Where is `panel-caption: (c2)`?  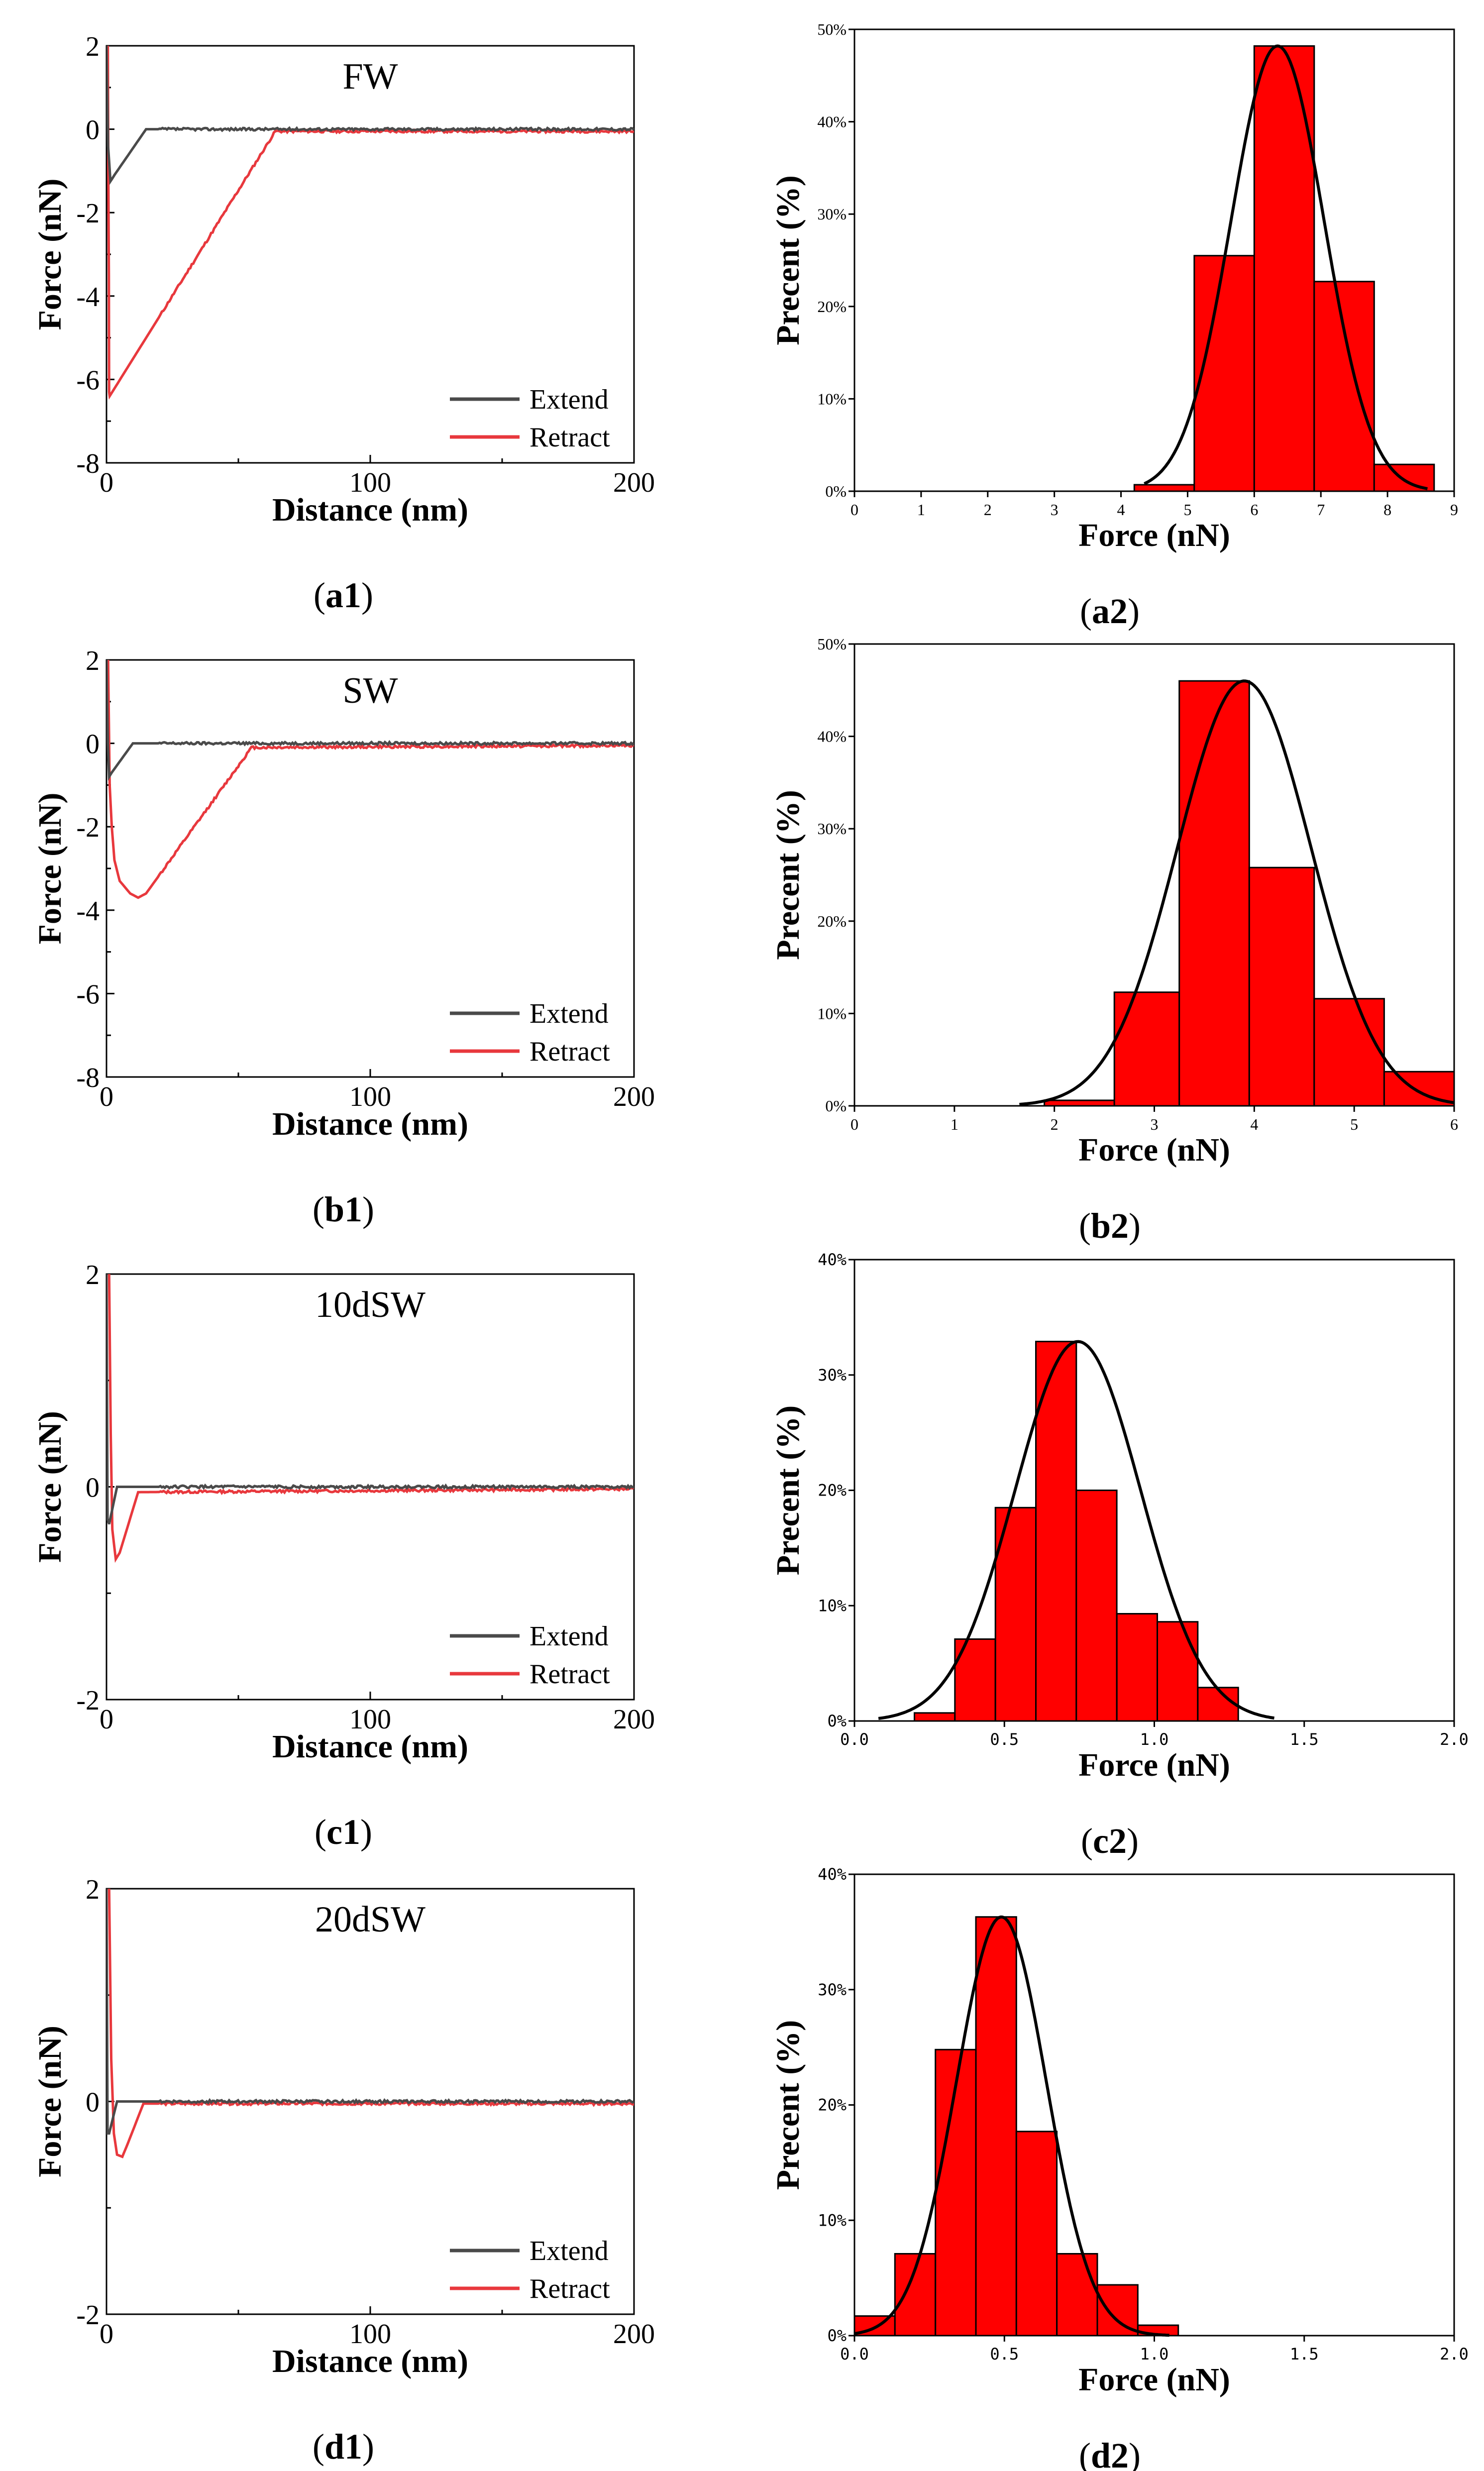
panel-caption: (c2) is located at coordinates (1110, 1841).